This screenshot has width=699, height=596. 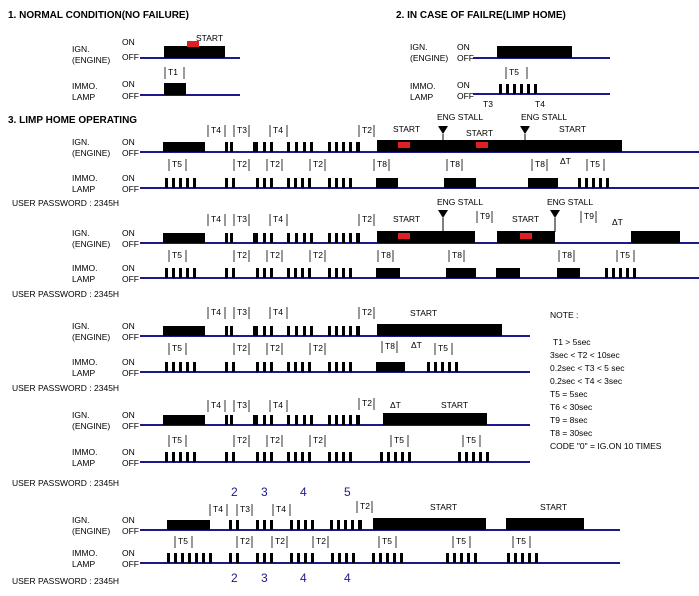 I want to click on note-line: T1 > 5sec, so click(x=572, y=342).